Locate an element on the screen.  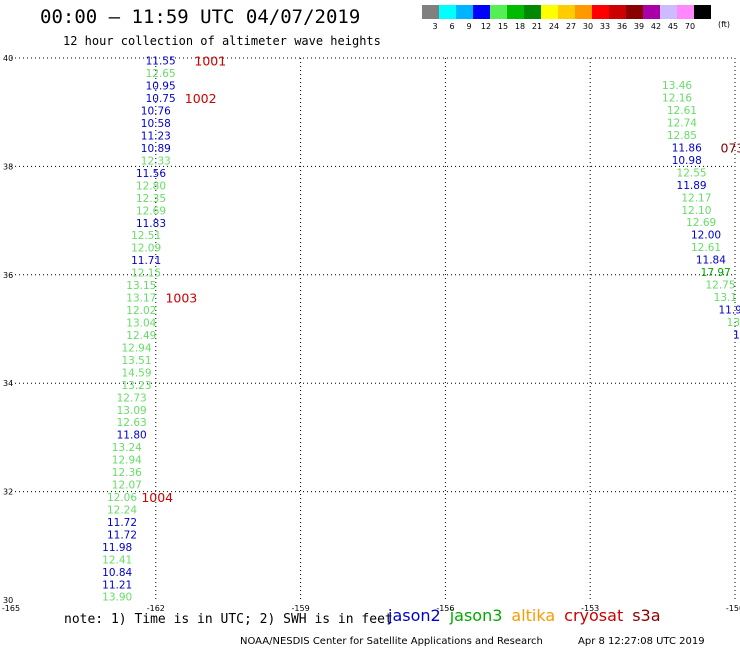
swh-value: 13.17 is located at coordinates (141, 299).